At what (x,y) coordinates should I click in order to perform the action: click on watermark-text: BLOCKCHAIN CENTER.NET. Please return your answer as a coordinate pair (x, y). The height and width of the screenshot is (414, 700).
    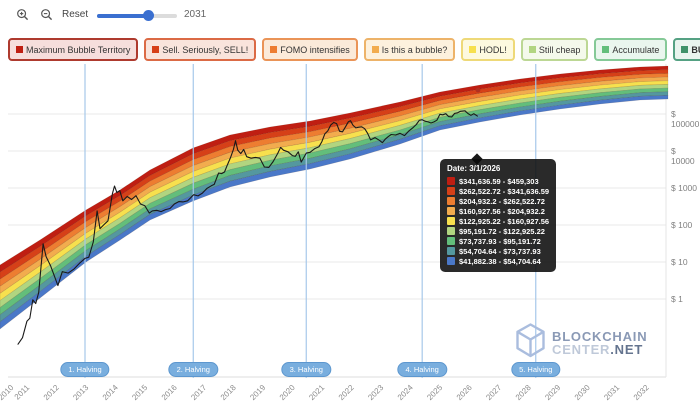
    Looking at the image, I should click on (600, 343).